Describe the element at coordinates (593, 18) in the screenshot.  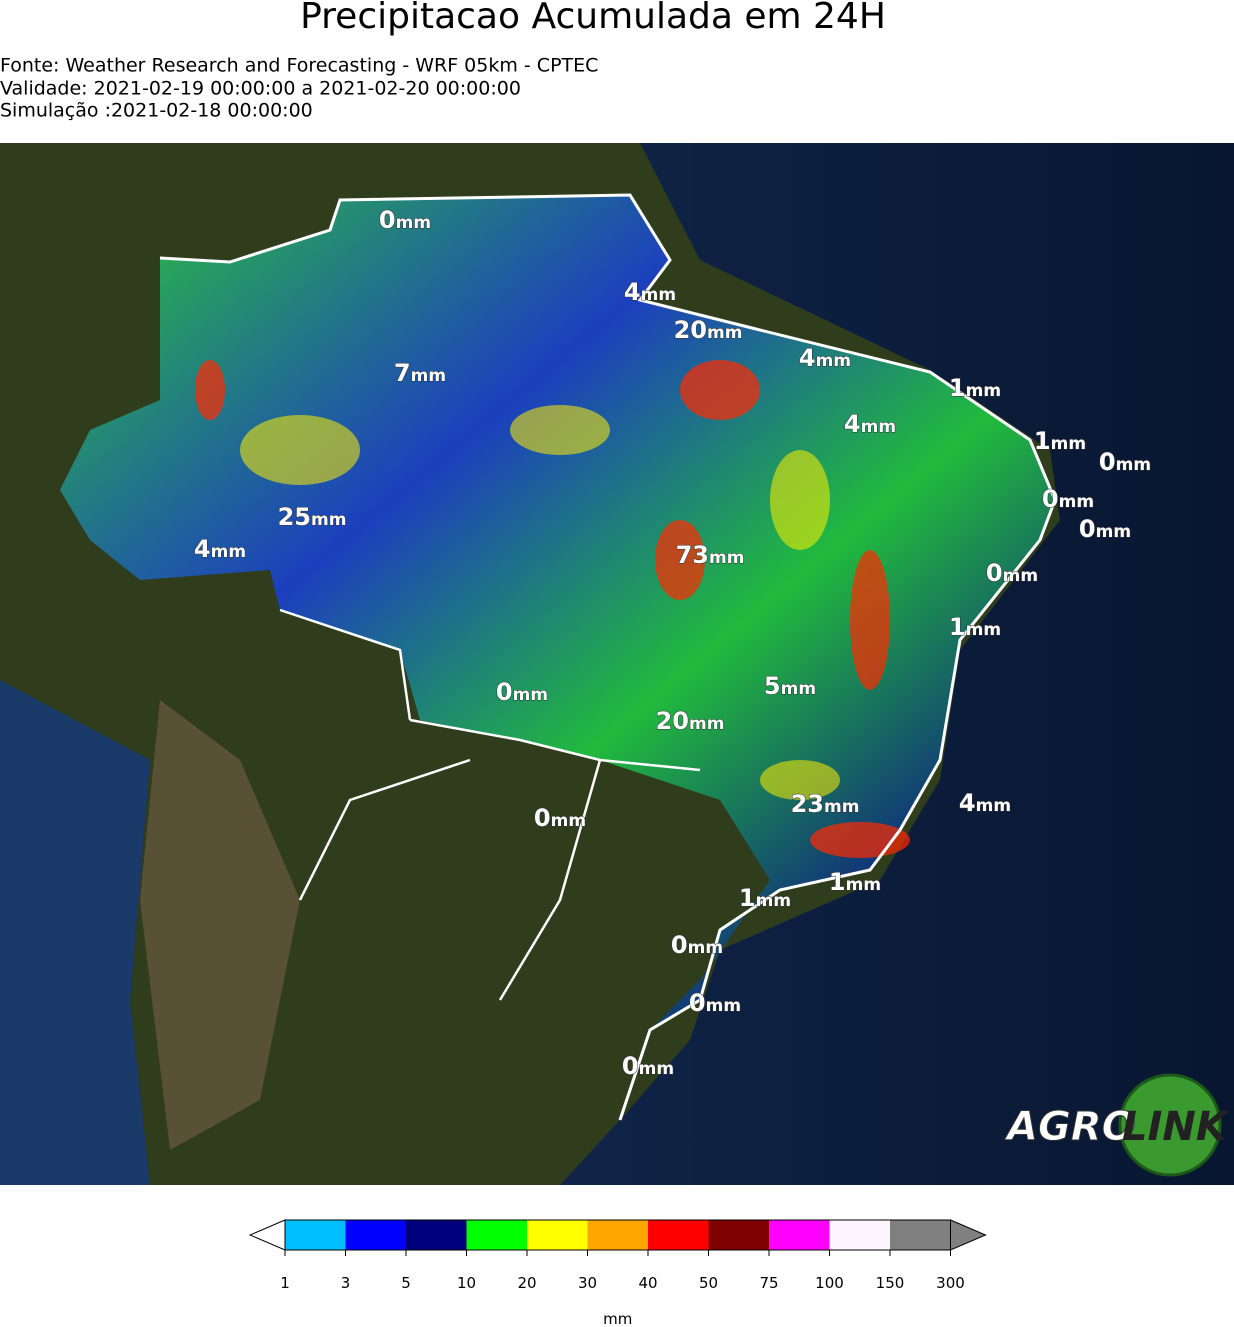
I see `title: Precipitacao Acumulada em 24H` at that location.